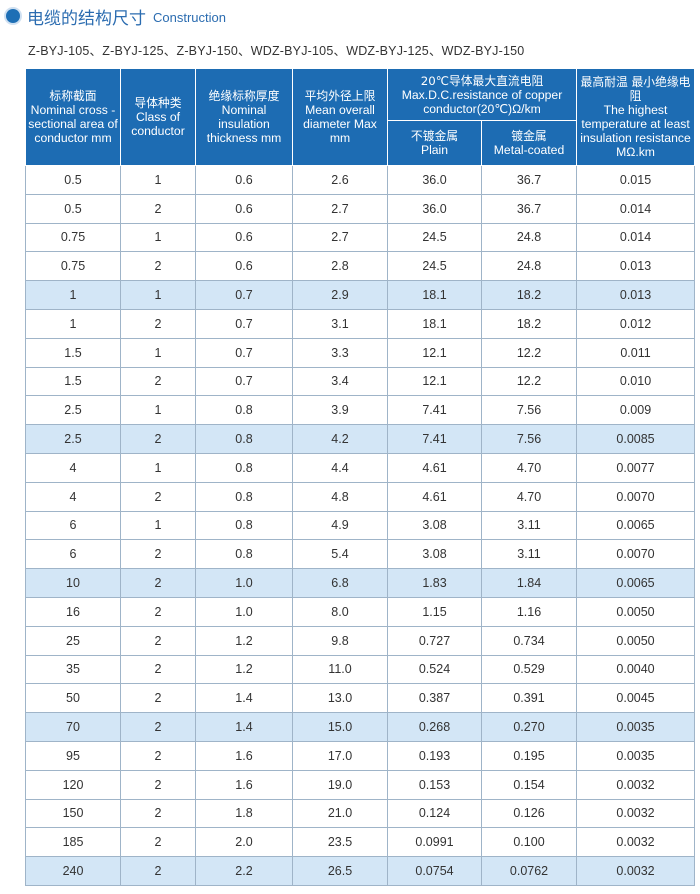 Image resolution: width=700 pixels, height=894 pixels. What do you see at coordinates (434, 237) in the screenshot?
I see `cell-plain: 24.5` at bounding box center [434, 237].